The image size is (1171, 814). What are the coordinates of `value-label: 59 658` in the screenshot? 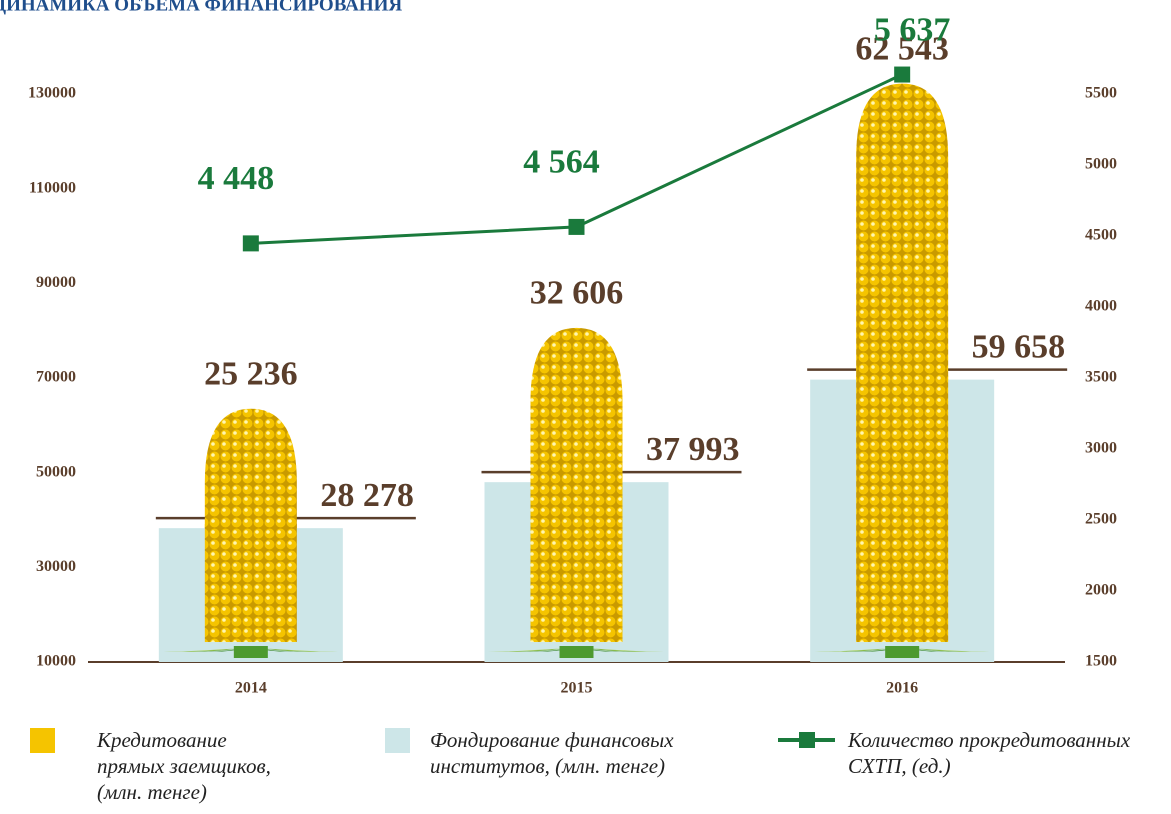 It's located at (1019, 346).